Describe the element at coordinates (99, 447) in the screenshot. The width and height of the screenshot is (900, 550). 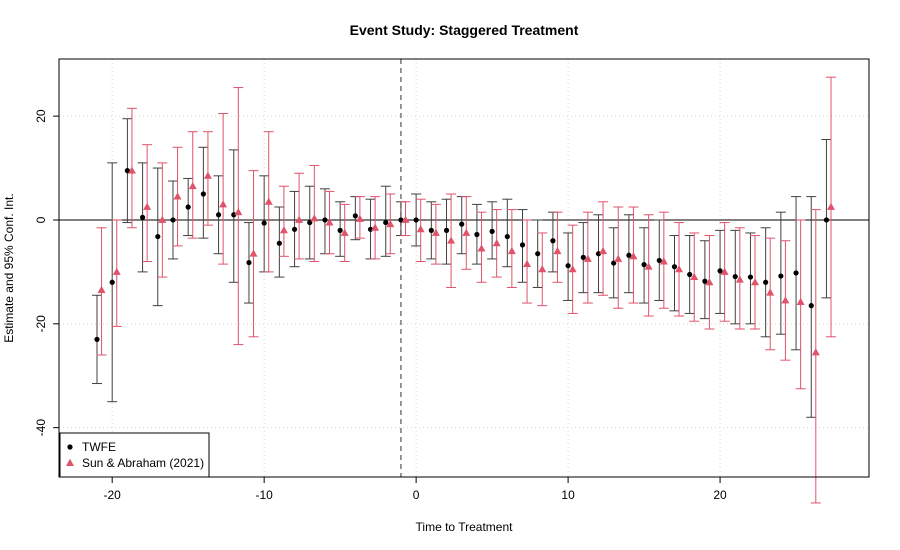
I see `legend-label: TWFE` at that location.